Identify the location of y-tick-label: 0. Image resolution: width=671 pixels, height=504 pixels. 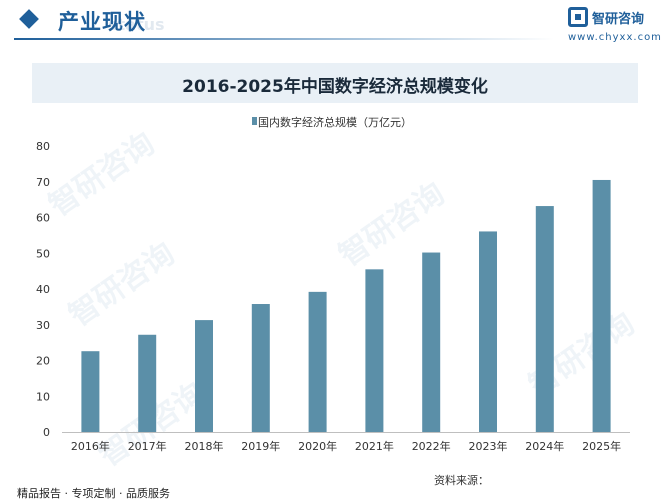
(46, 432).